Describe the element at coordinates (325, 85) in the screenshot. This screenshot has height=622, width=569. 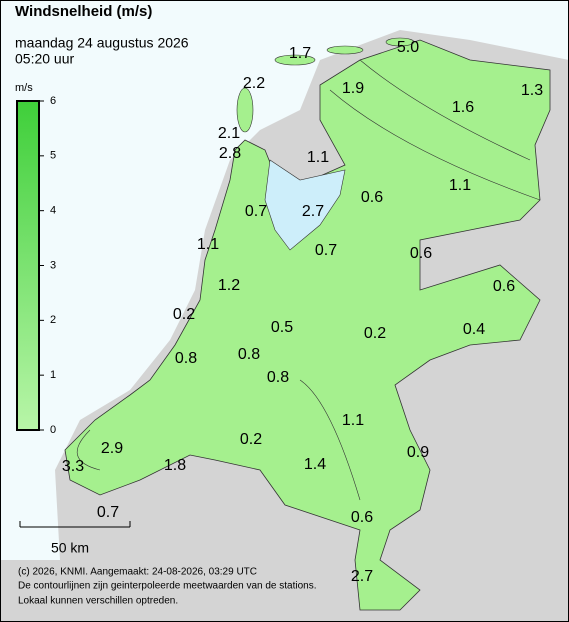
I see `islands` at that location.